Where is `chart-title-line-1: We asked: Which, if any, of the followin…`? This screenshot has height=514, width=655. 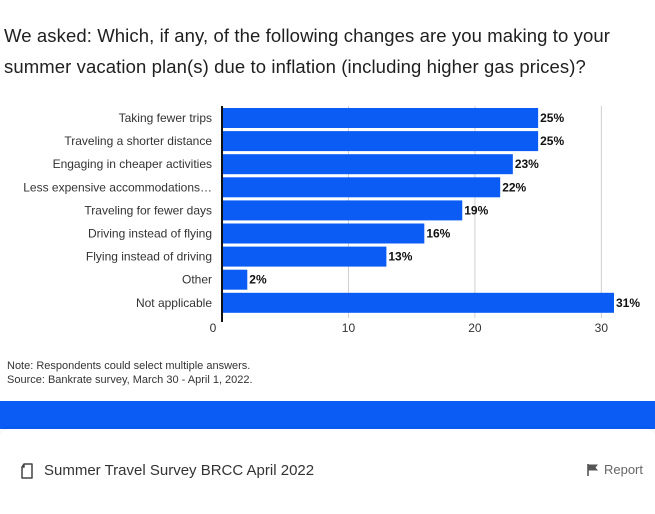 chart-title-line-1: We asked: Which, if any, of the followin… is located at coordinates (307, 35).